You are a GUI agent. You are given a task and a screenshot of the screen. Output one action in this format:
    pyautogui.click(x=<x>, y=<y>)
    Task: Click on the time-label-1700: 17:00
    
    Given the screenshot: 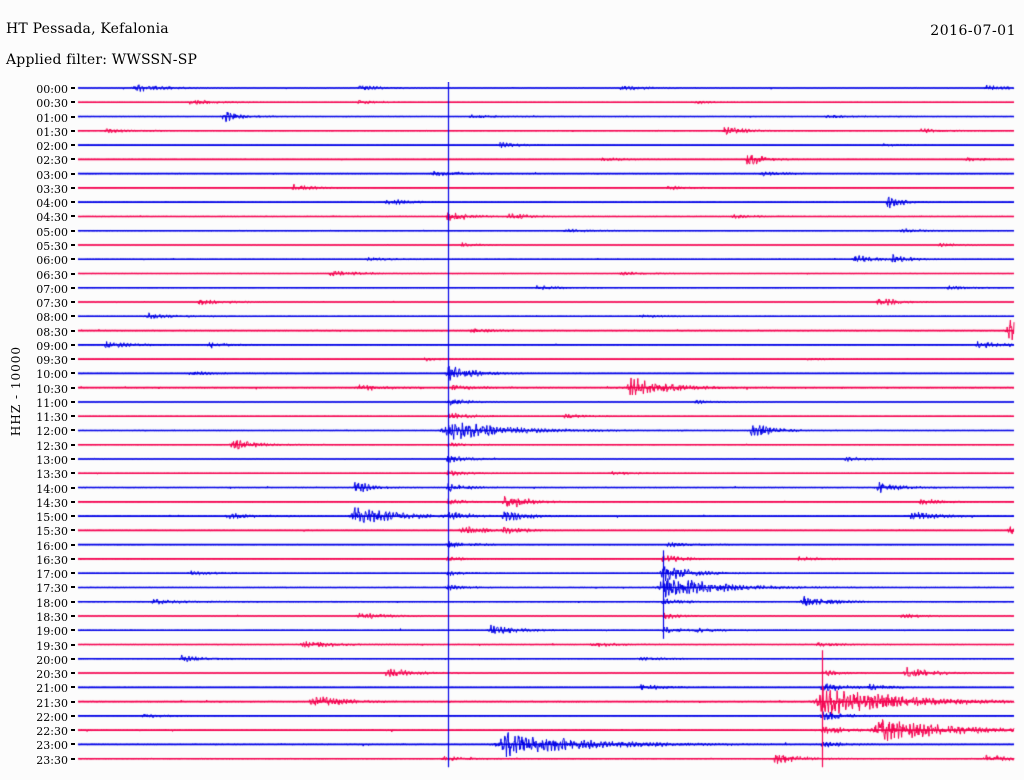 What is the action you would take?
    pyautogui.click(x=52, y=575)
    